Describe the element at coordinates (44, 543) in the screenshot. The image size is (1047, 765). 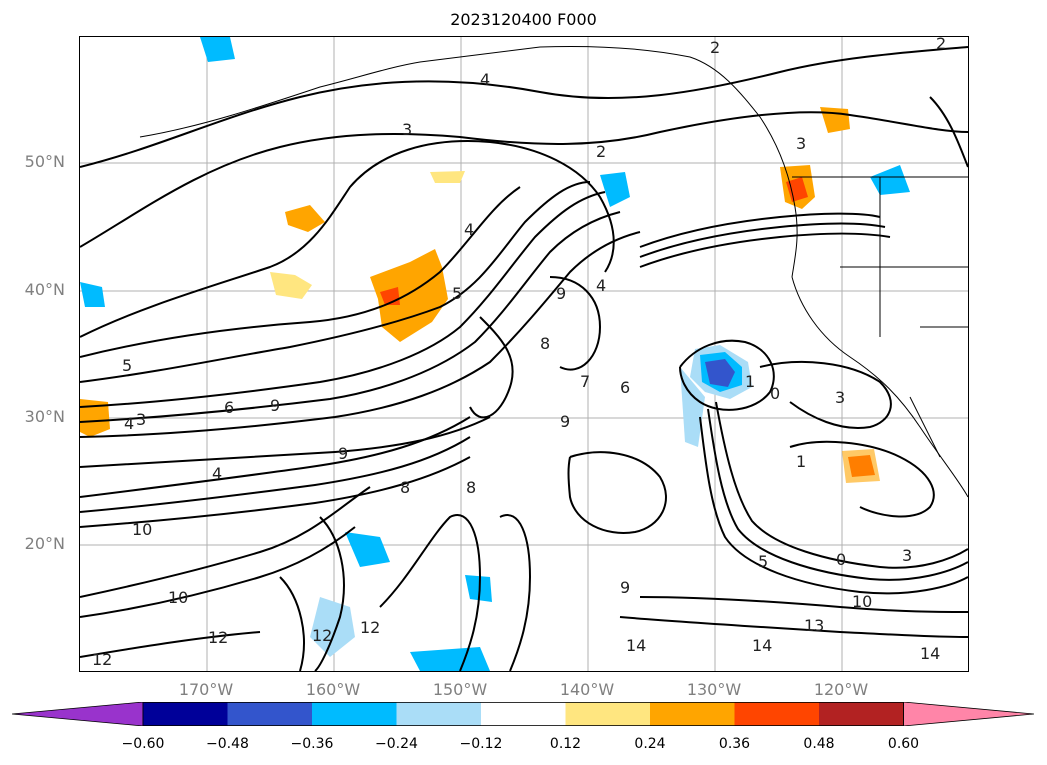
I see `lat-label-20n: 20°N` at that location.